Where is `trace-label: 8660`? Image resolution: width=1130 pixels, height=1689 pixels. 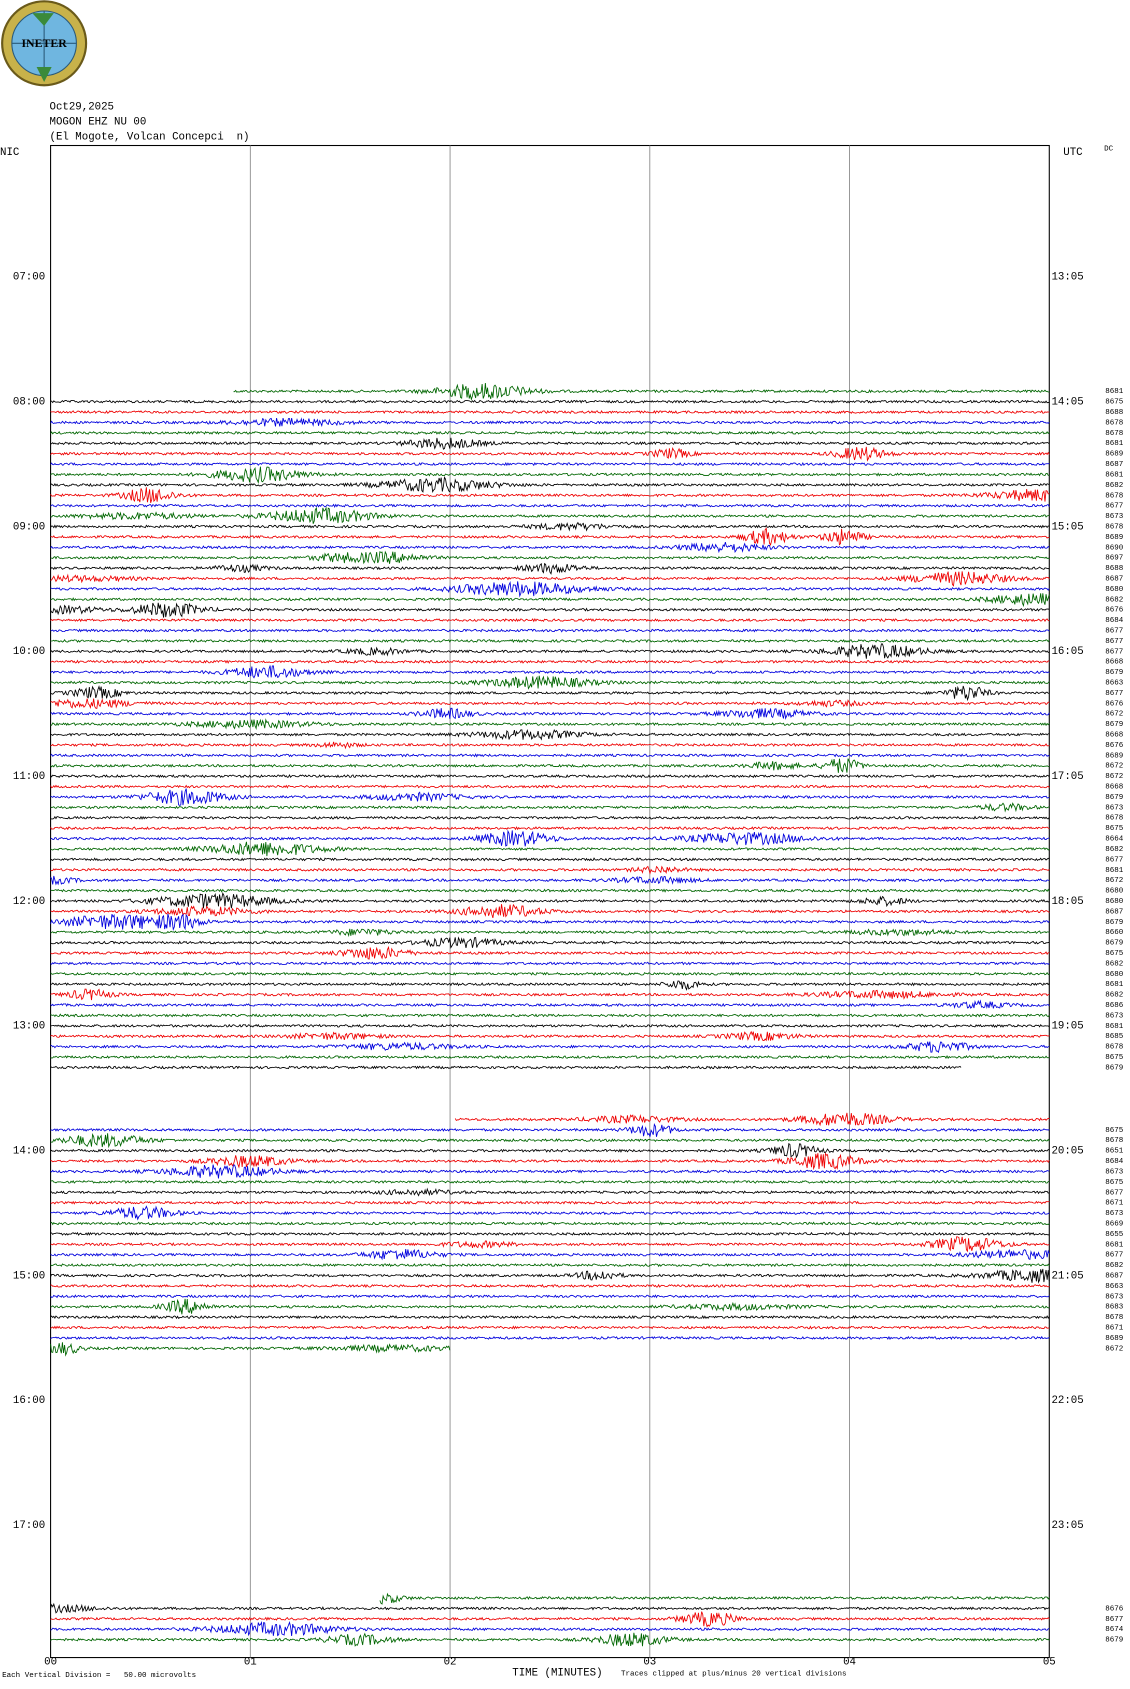 trace-label: 8660 is located at coordinates (1114, 933).